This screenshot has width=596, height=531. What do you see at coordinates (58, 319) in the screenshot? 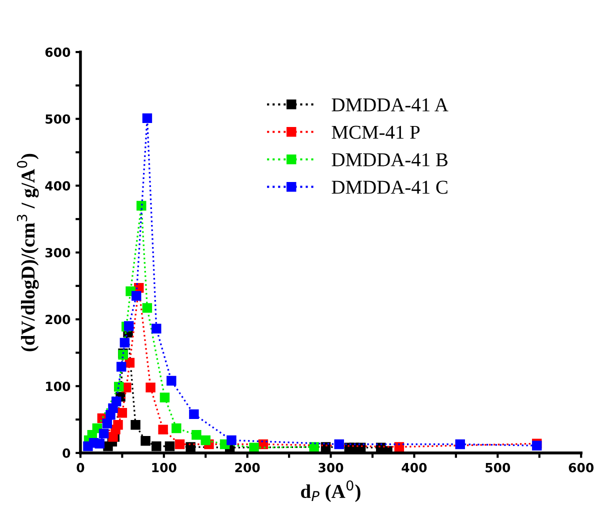
I see `y-tick-label: 200` at bounding box center [58, 319].